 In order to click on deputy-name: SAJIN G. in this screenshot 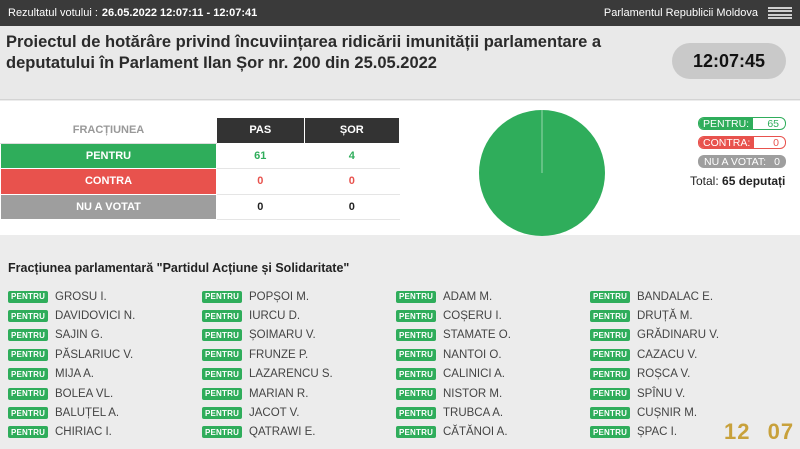, I will do `click(79, 335)`.